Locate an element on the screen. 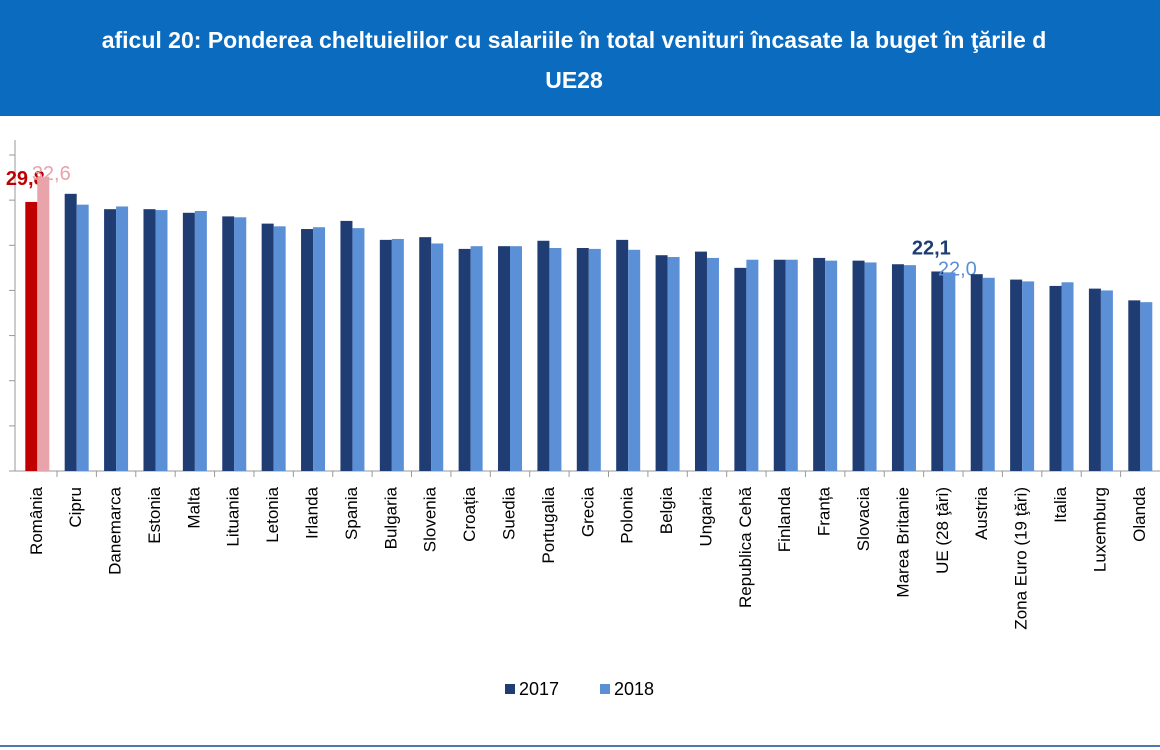 This screenshot has height=750, width=1160. data-label: 22,1 is located at coordinates (931, 249).